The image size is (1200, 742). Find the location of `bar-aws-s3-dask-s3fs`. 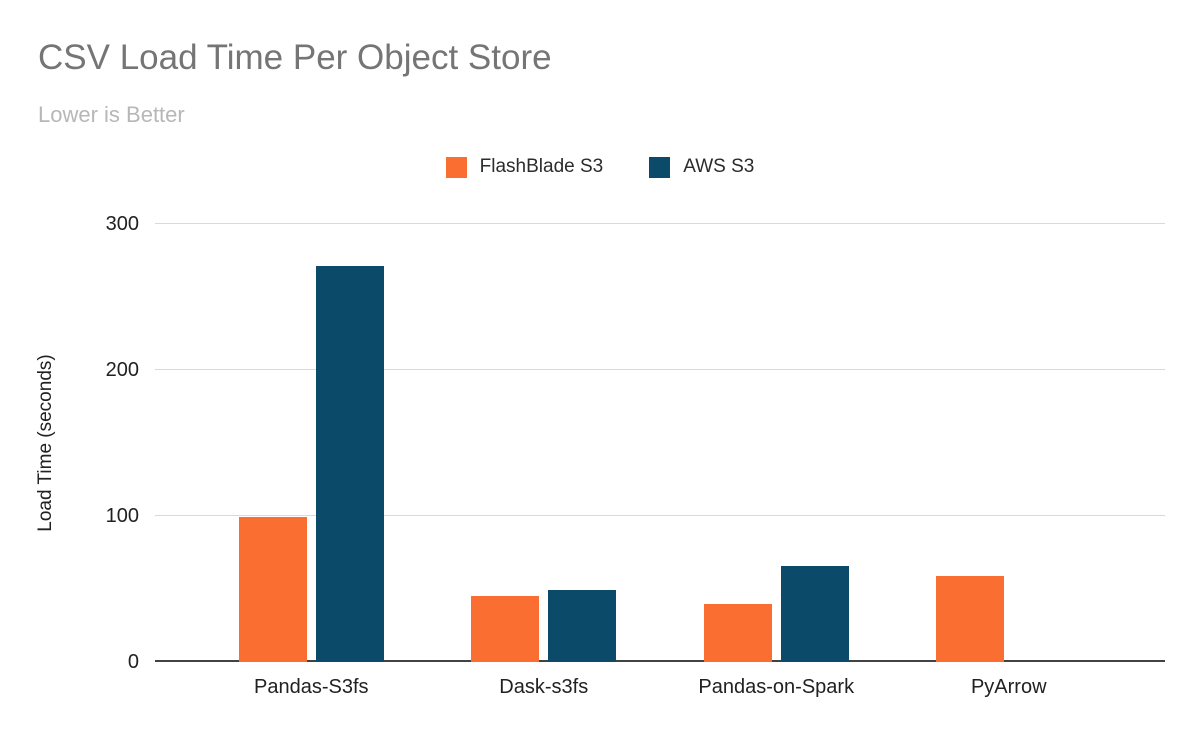

bar-aws-s3-dask-s3fs is located at coordinates (582, 626).